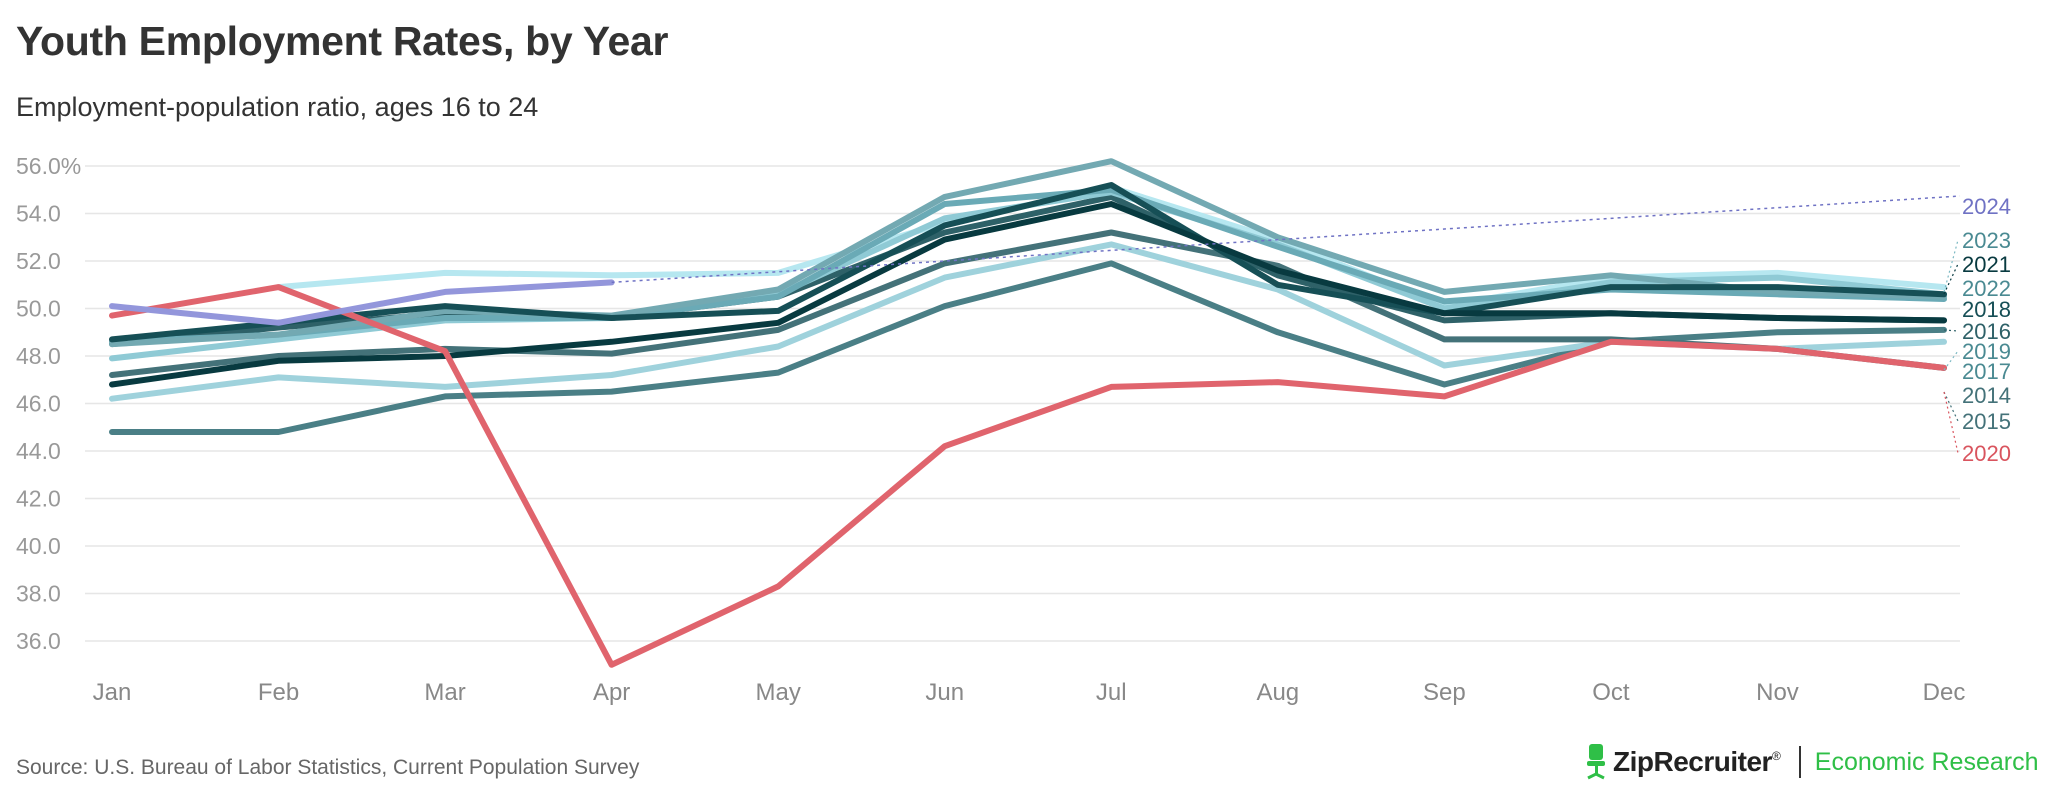  Describe the element at coordinates (1986, 264) in the screenshot. I see `end-label-2021: 2021` at that location.